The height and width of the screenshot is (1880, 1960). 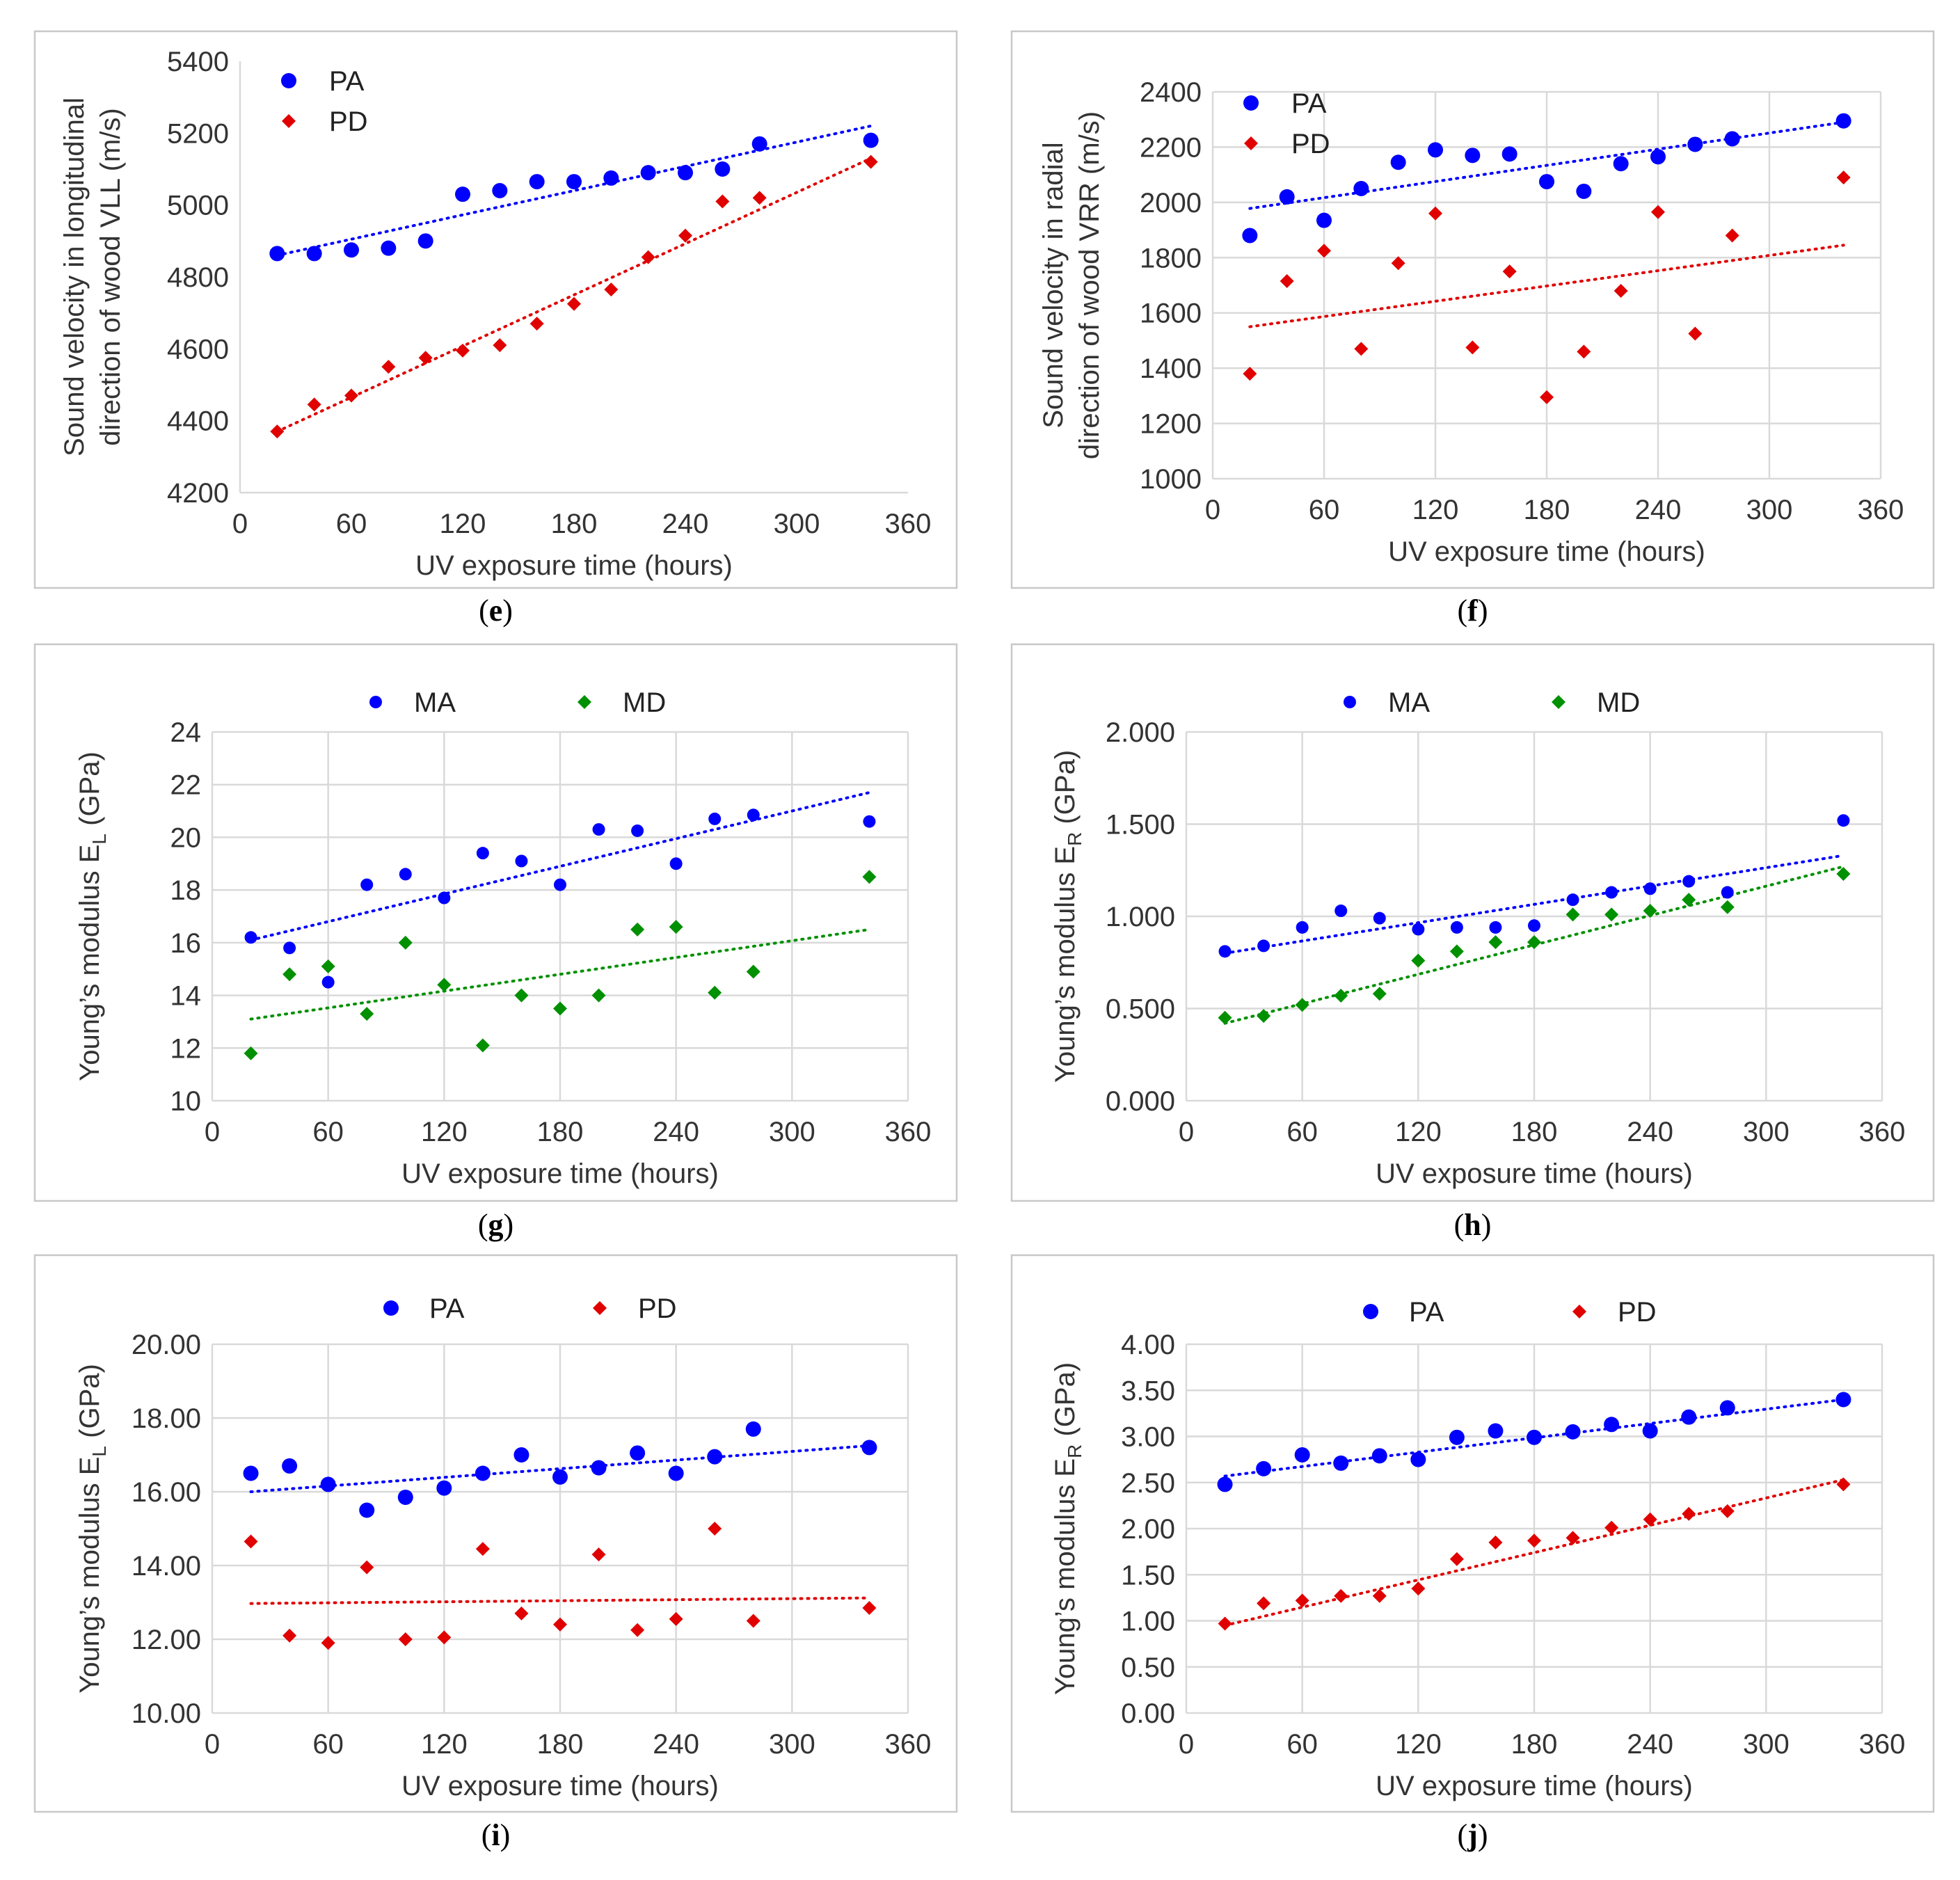 What do you see at coordinates (166, 1640) in the screenshot?
I see `y-tick-label: 12.00` at bounding box center [166, 1640].